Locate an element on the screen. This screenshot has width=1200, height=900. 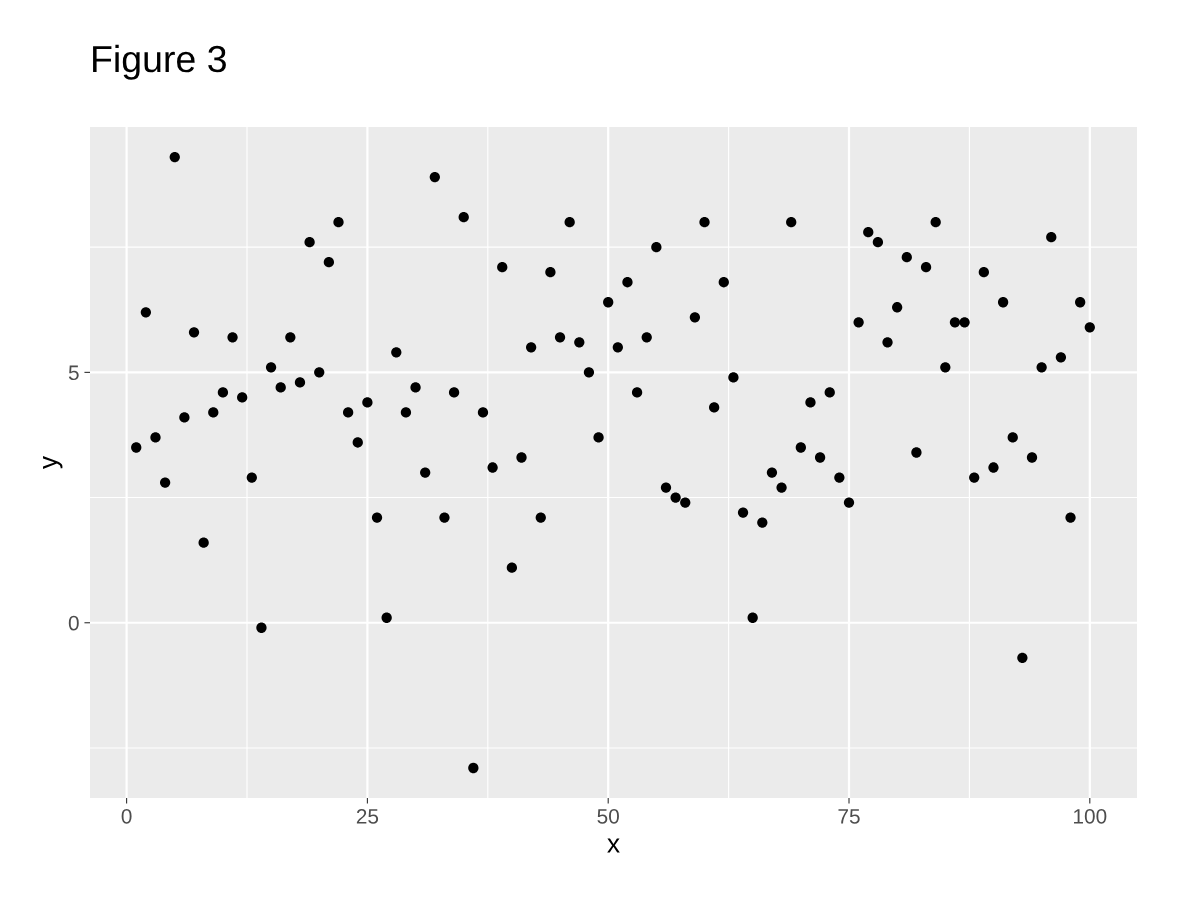
x-axis-title: x is located at coordinates (613, 845).